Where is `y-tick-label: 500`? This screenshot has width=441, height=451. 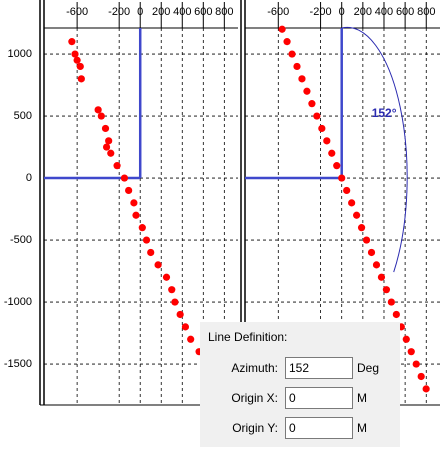 y-tick-label: 500 is located at coordinates (23, 116).